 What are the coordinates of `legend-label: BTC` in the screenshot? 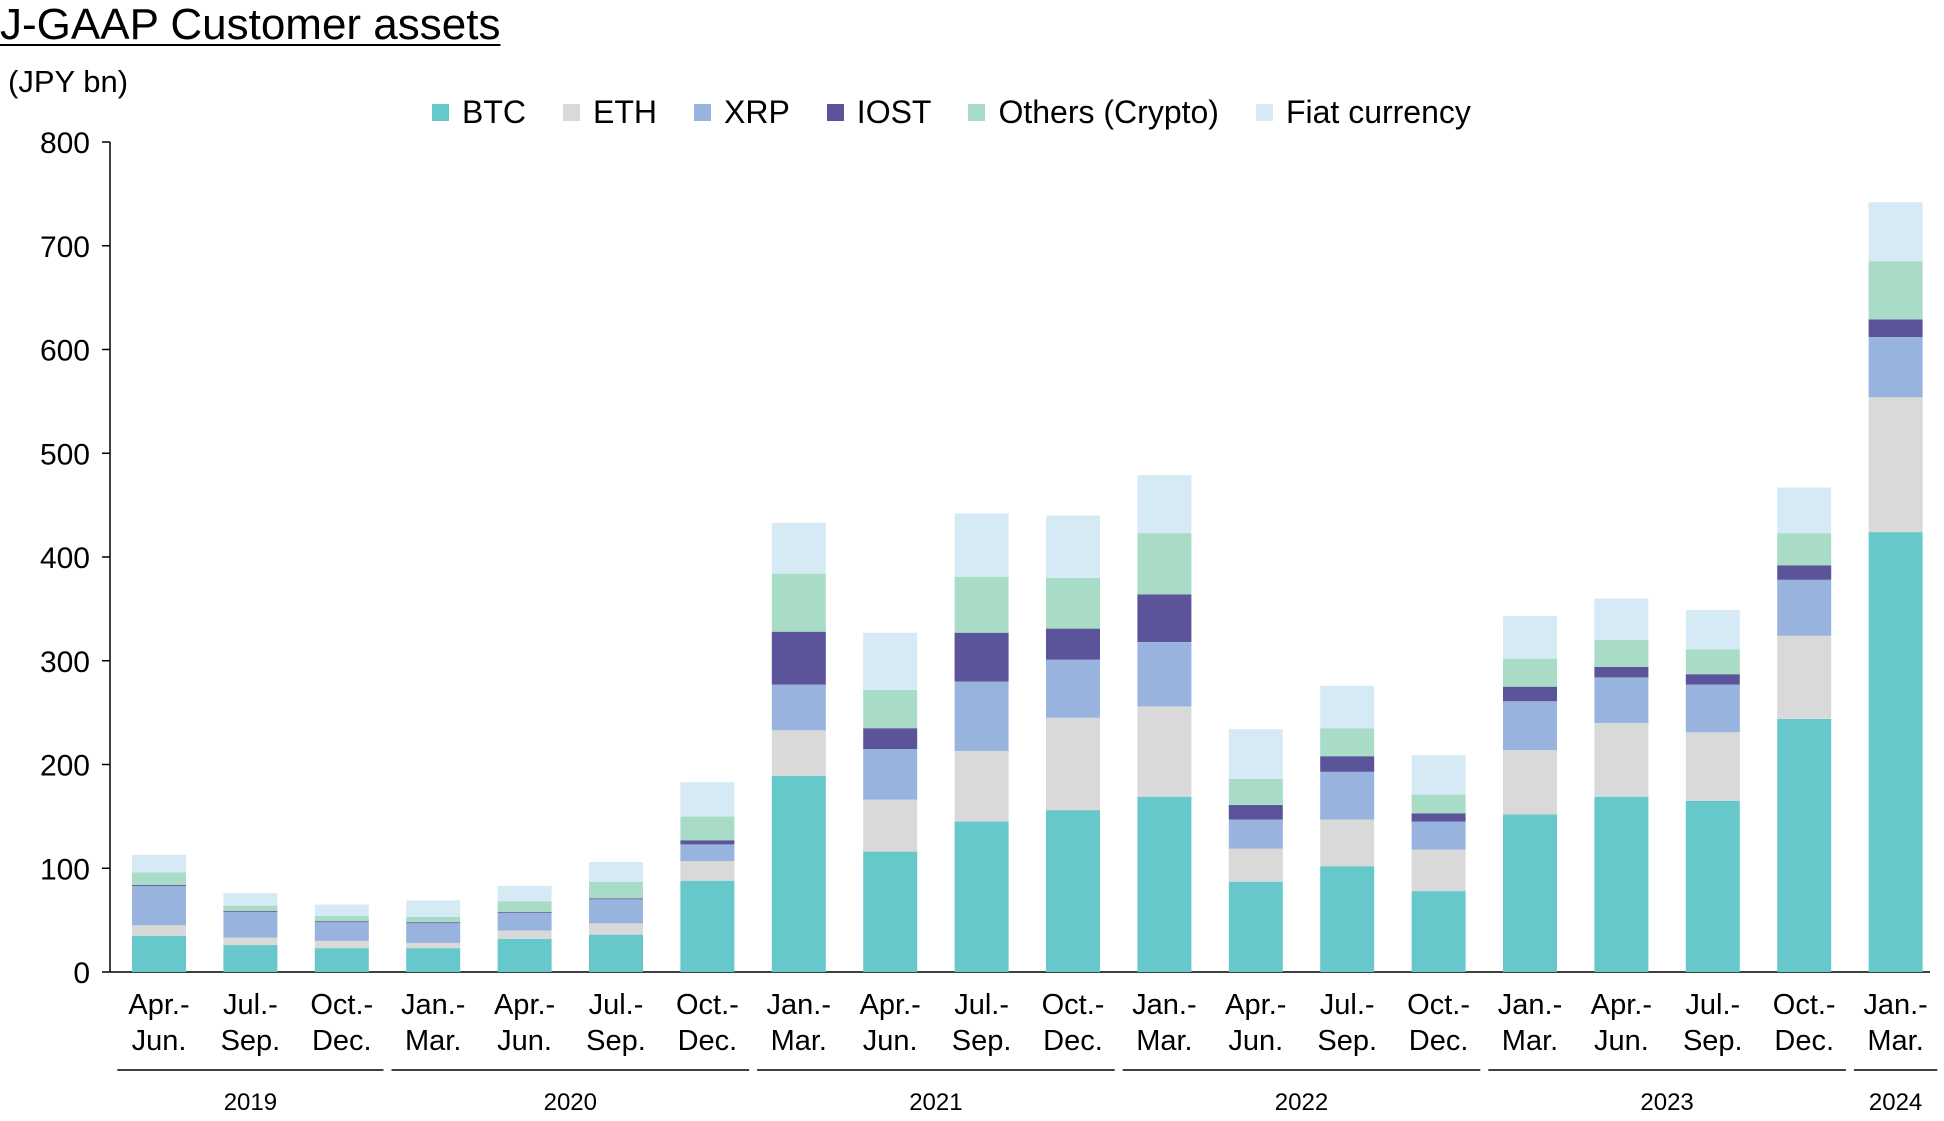 It's located at (494, 112).